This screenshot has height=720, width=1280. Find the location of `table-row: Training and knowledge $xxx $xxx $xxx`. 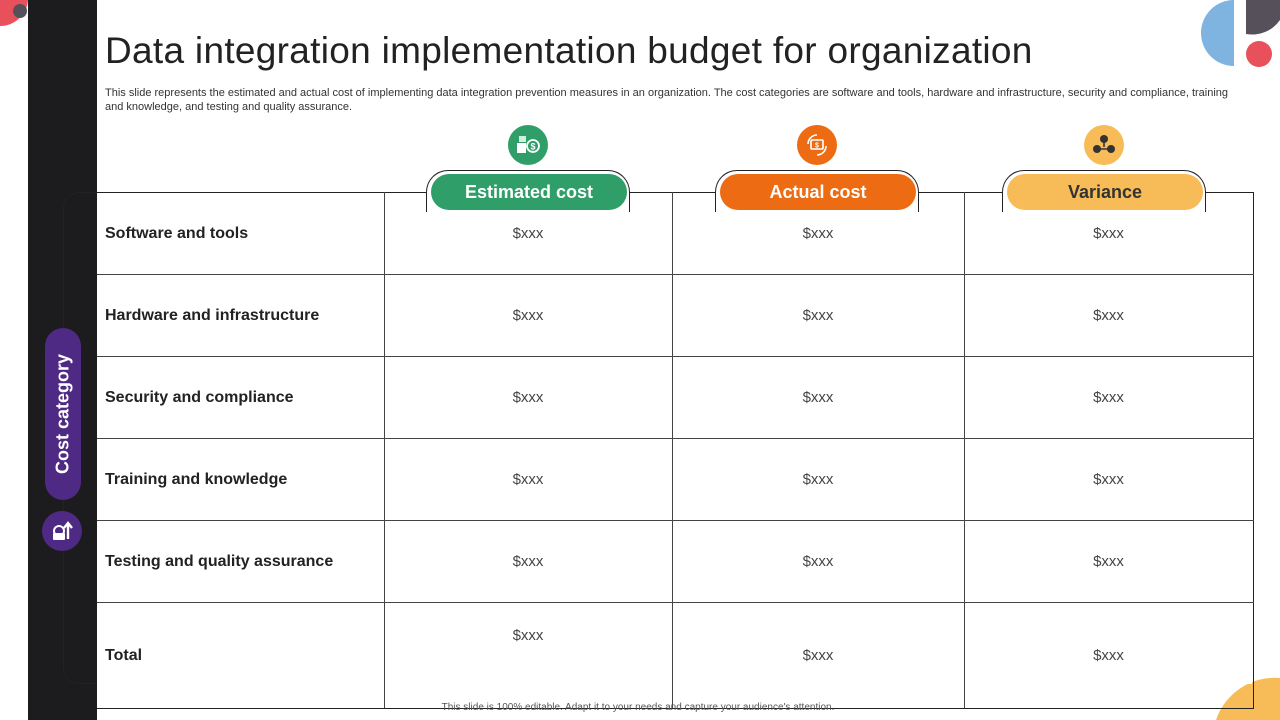

table-row: Training and knowledge $xxx $xxx $xxx is located at coordinates (675, 479).